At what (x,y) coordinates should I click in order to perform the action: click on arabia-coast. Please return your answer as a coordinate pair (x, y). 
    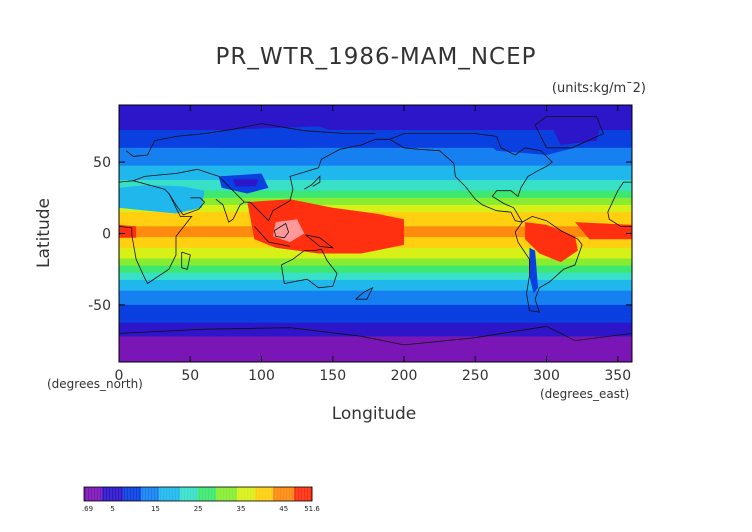
    Looking at the image, I should click on (187, 204).